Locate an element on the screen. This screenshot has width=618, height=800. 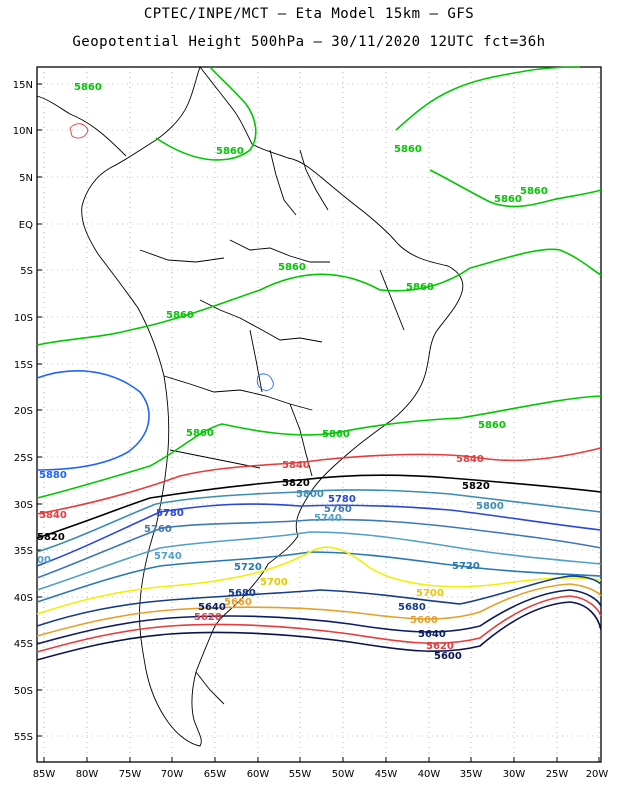
lon-label: 35W is located at coordinates (471, 774).